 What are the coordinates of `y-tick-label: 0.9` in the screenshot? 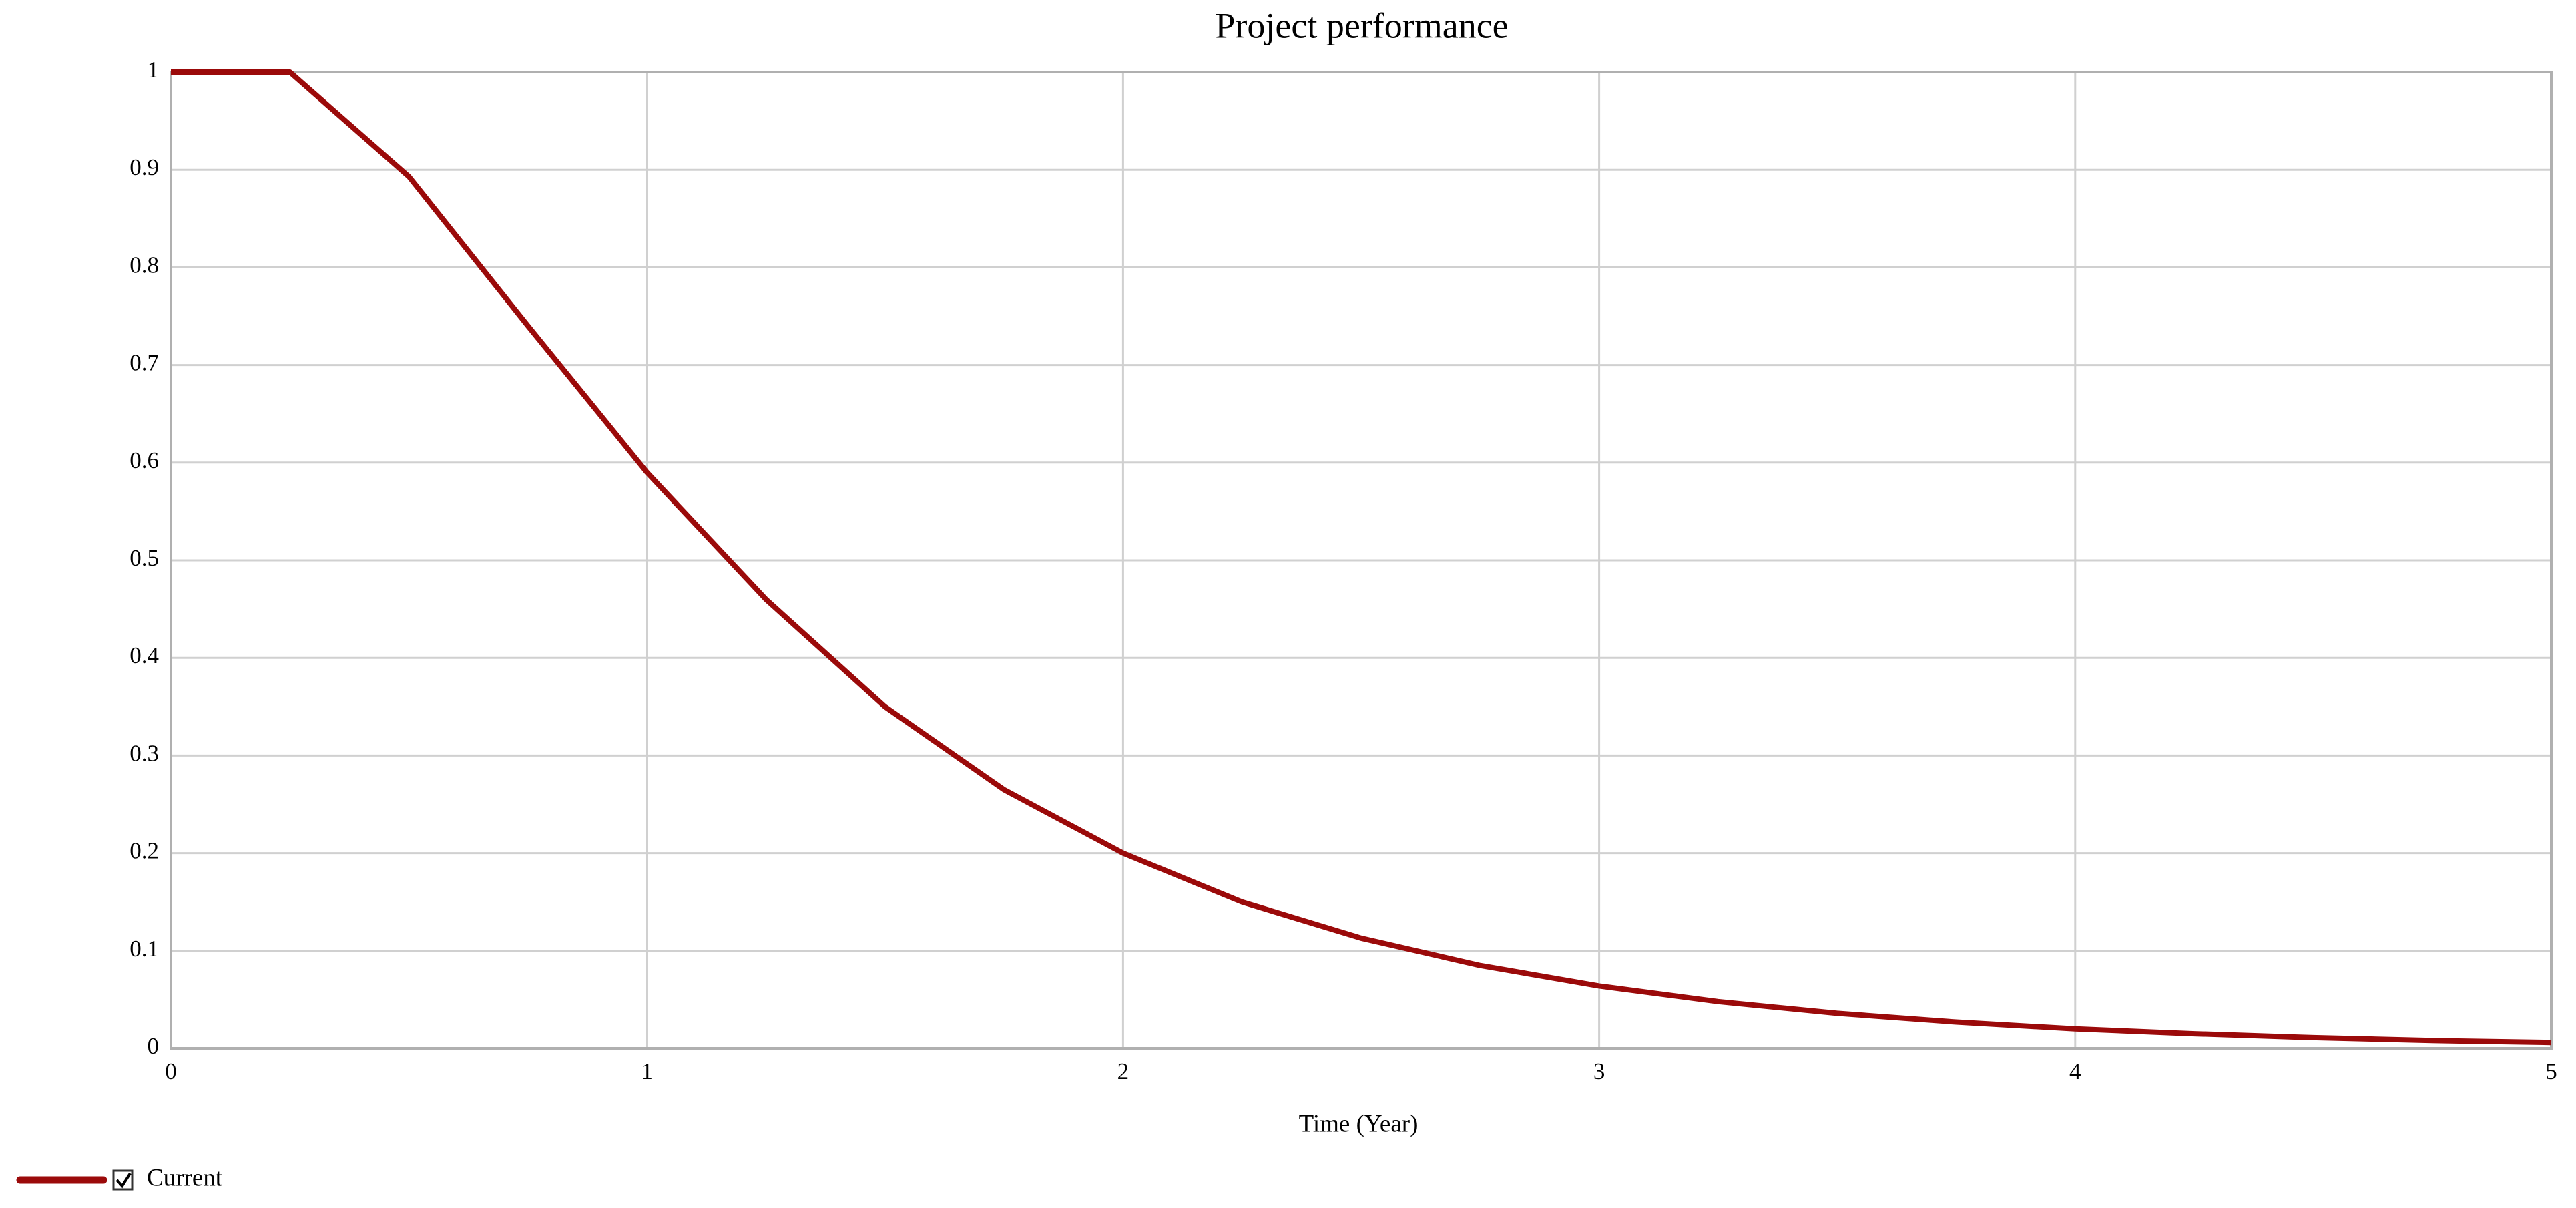 It's located at (144, 167).